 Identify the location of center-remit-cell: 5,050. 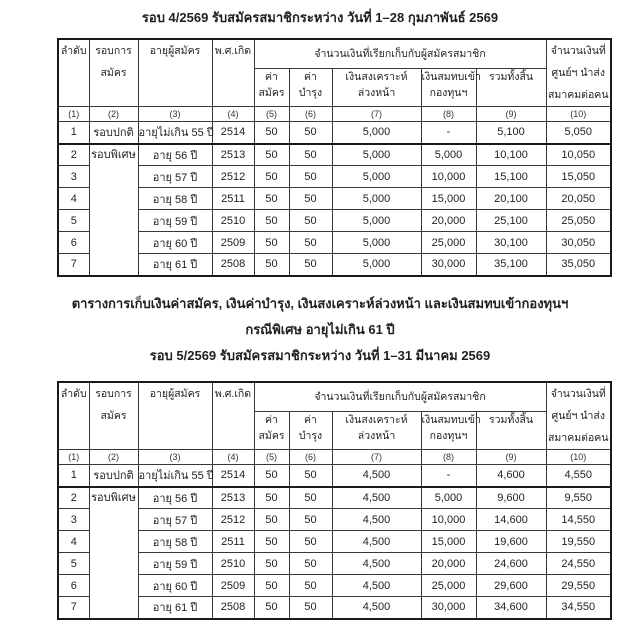
(578, 133).